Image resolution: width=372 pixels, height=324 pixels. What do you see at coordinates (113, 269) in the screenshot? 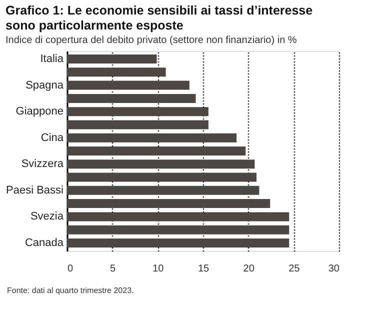
I see `x-tick-label: 5` at bounding box center [113, 269].